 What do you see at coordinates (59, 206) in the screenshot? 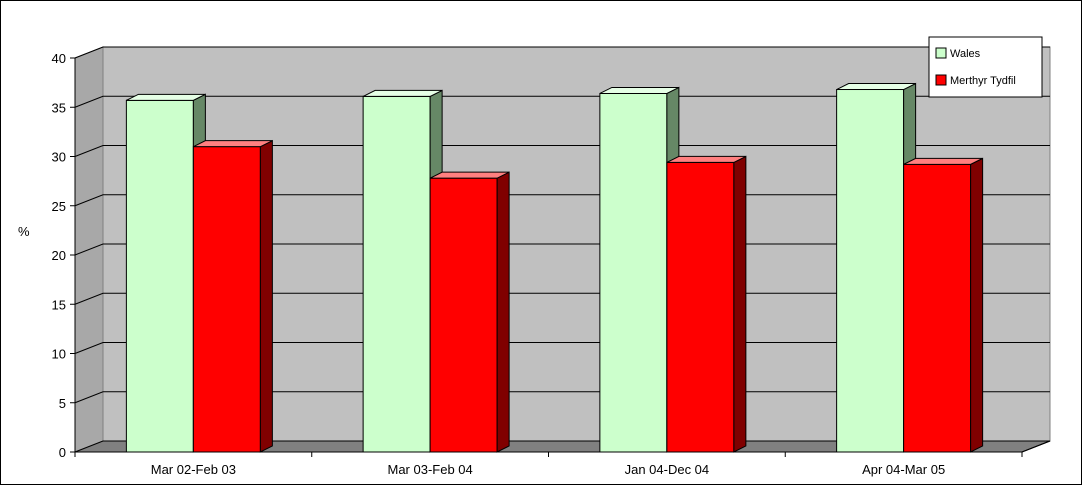
I see `y-tick-label: 25` at bounding box center [59, 206].